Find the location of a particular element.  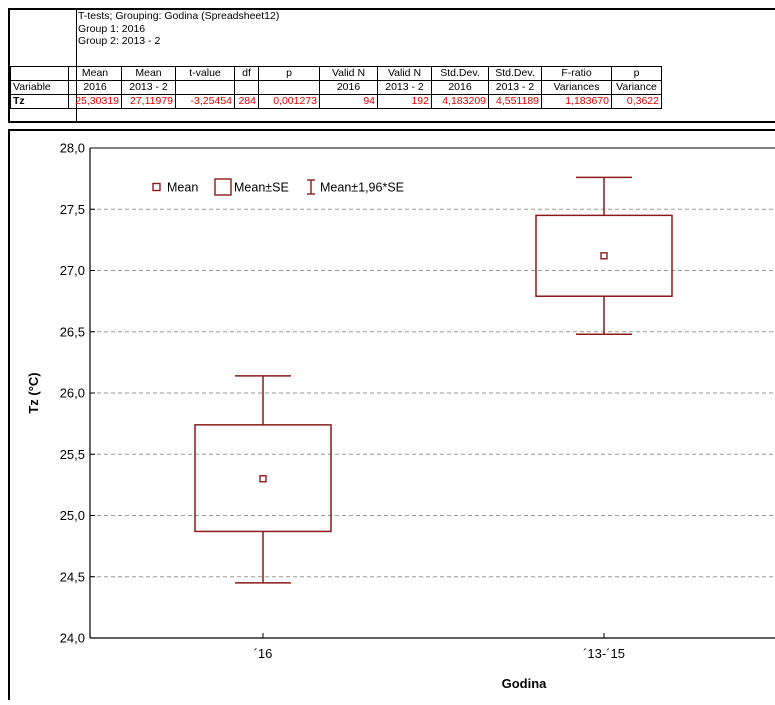

y-tick-label: 26,0 is located at coordinates (72, 393).